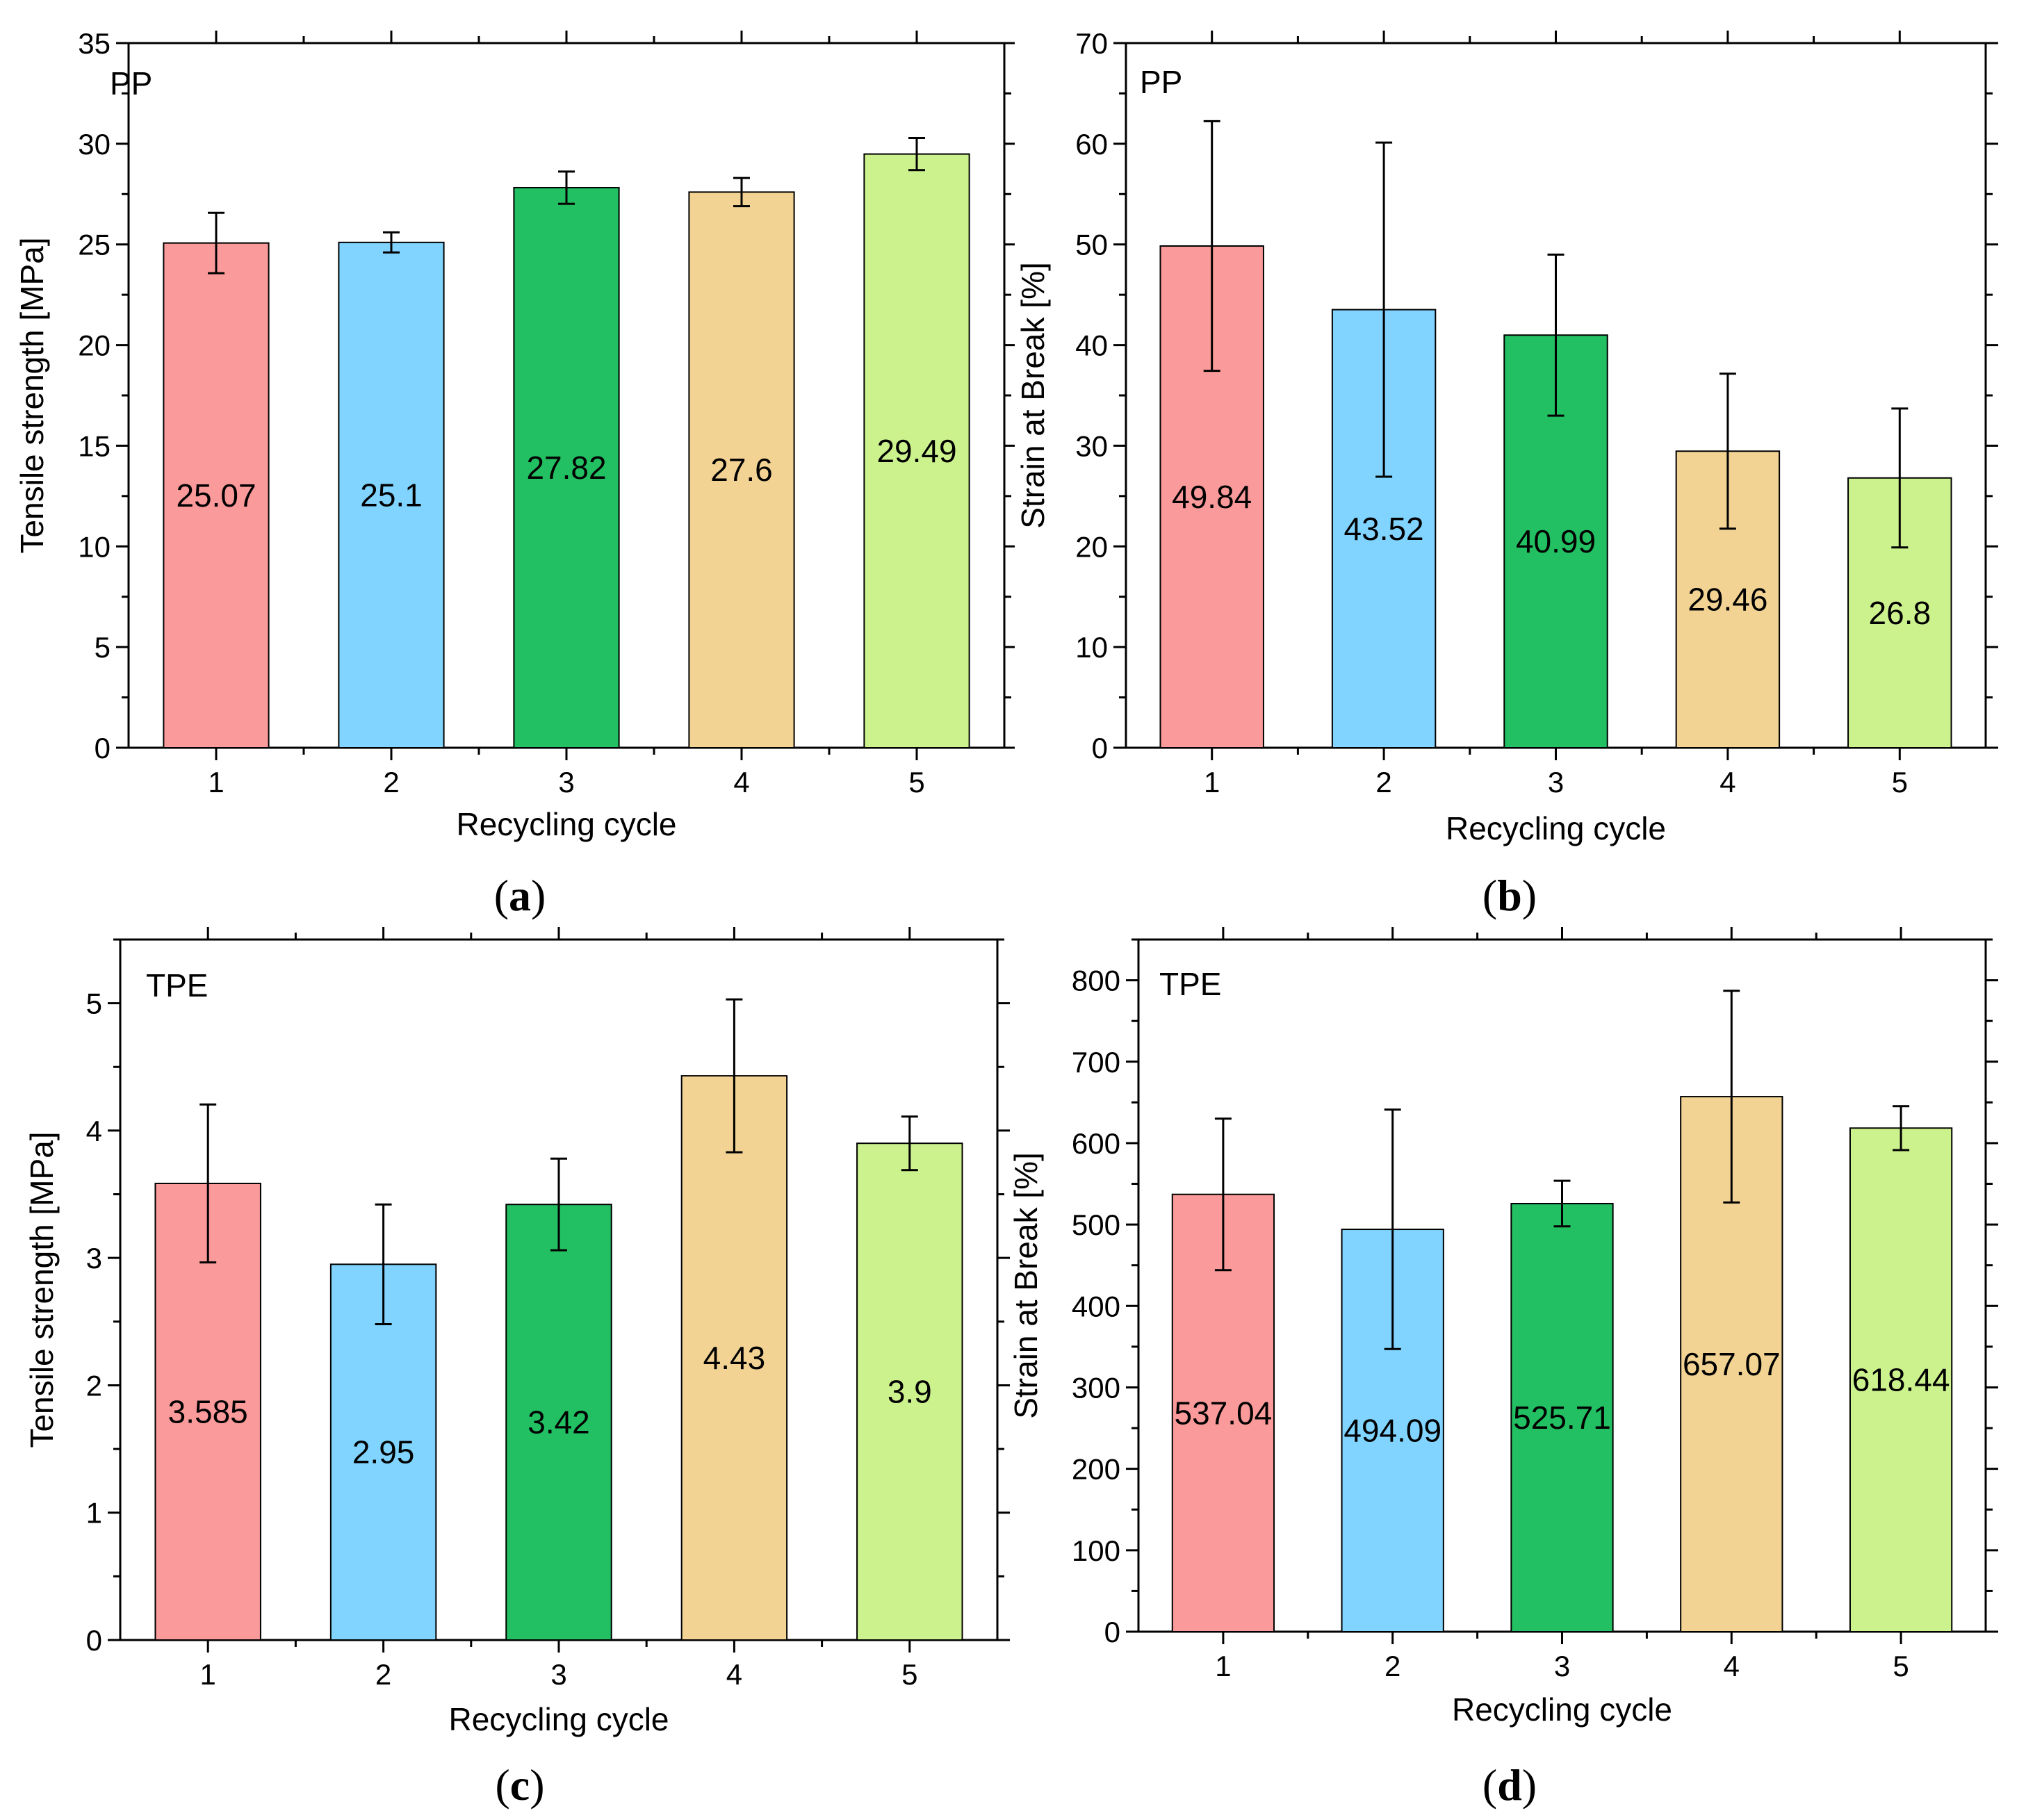 Image resolution: width=2026 pixels, height=1820 pixels. Describe the element at coordinates (1091, 144) in the screenshot. I see `y-tick-label: 60` at that location.